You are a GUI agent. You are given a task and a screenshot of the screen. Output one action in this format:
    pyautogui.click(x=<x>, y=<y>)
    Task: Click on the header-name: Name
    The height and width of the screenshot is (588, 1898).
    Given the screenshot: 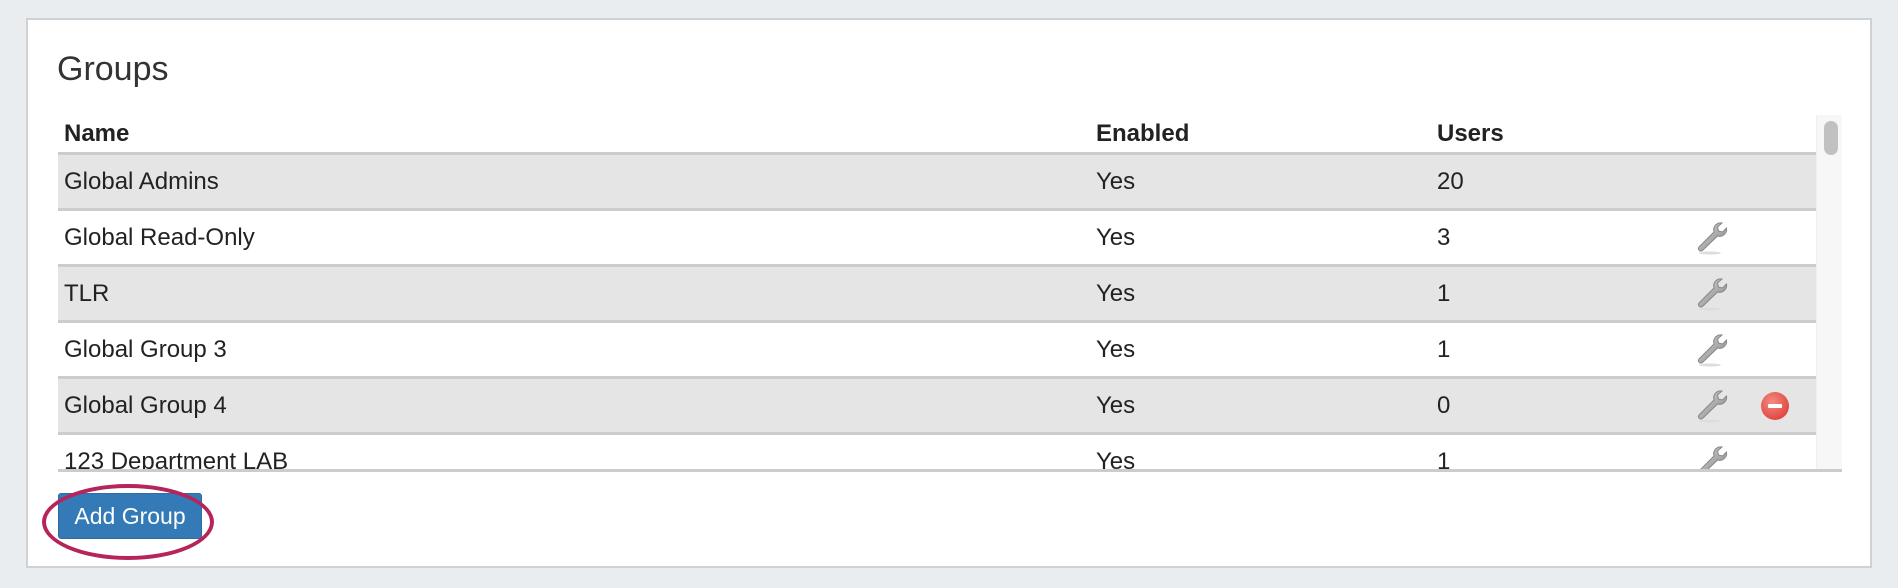 What is the action you would take?
    pyautogui.click(x=97, y=133)
    